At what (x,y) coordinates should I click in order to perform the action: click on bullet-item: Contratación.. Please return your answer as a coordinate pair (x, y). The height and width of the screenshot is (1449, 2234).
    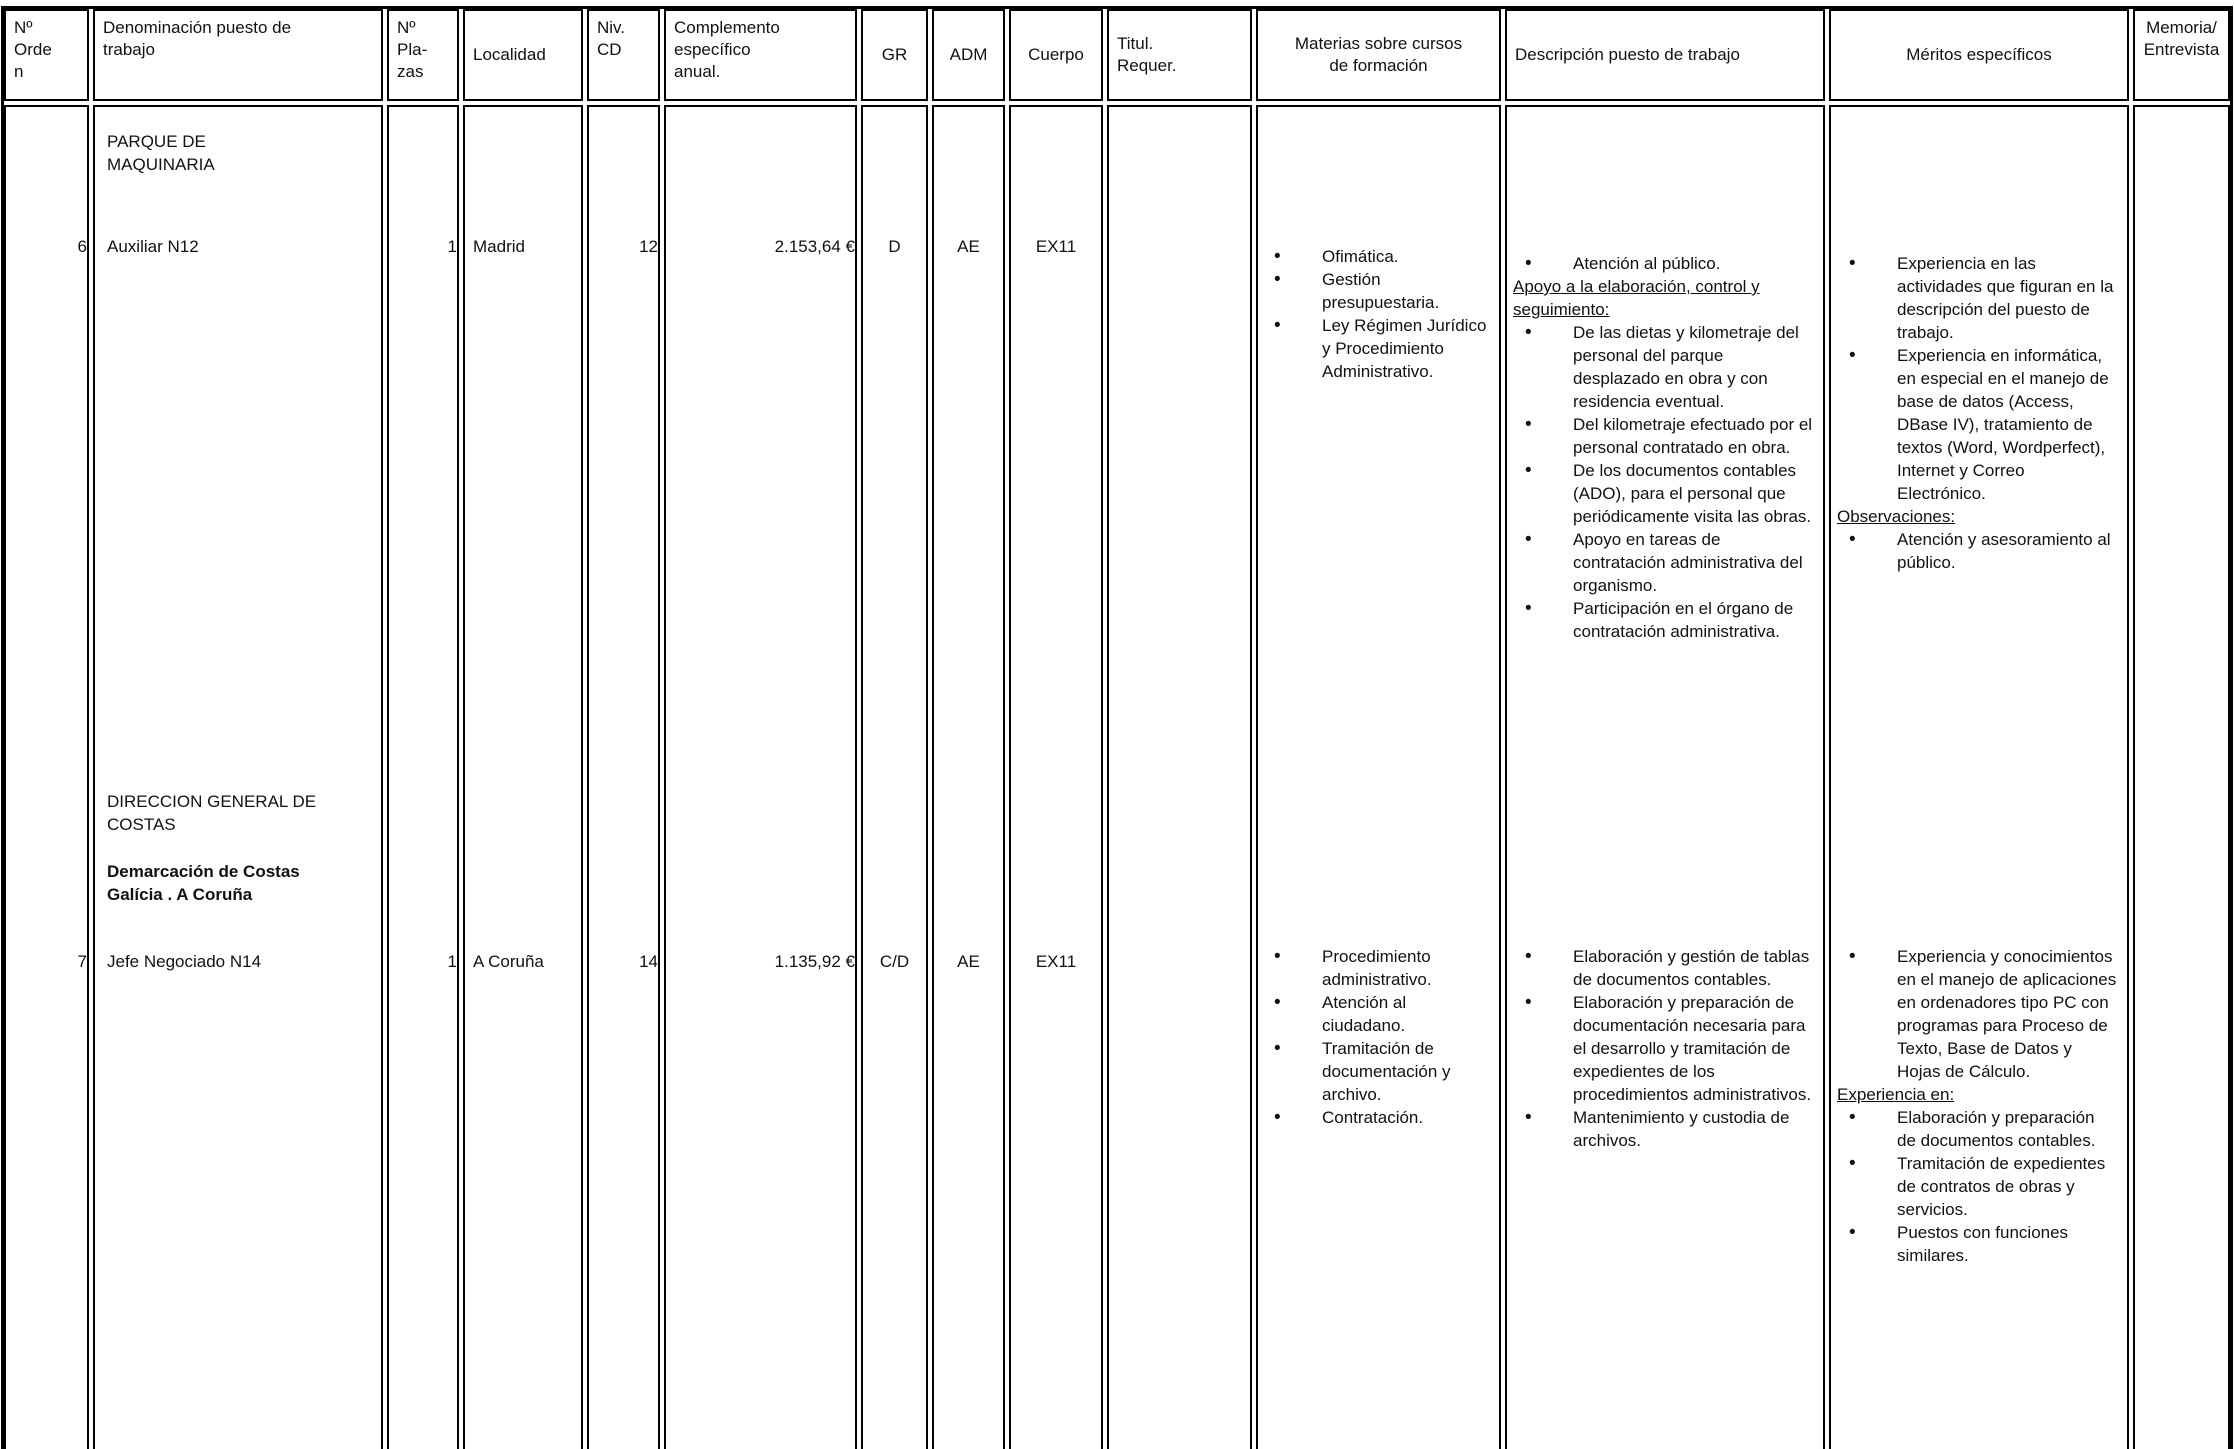
    Looking at the image, I should click on (1375, 1117).